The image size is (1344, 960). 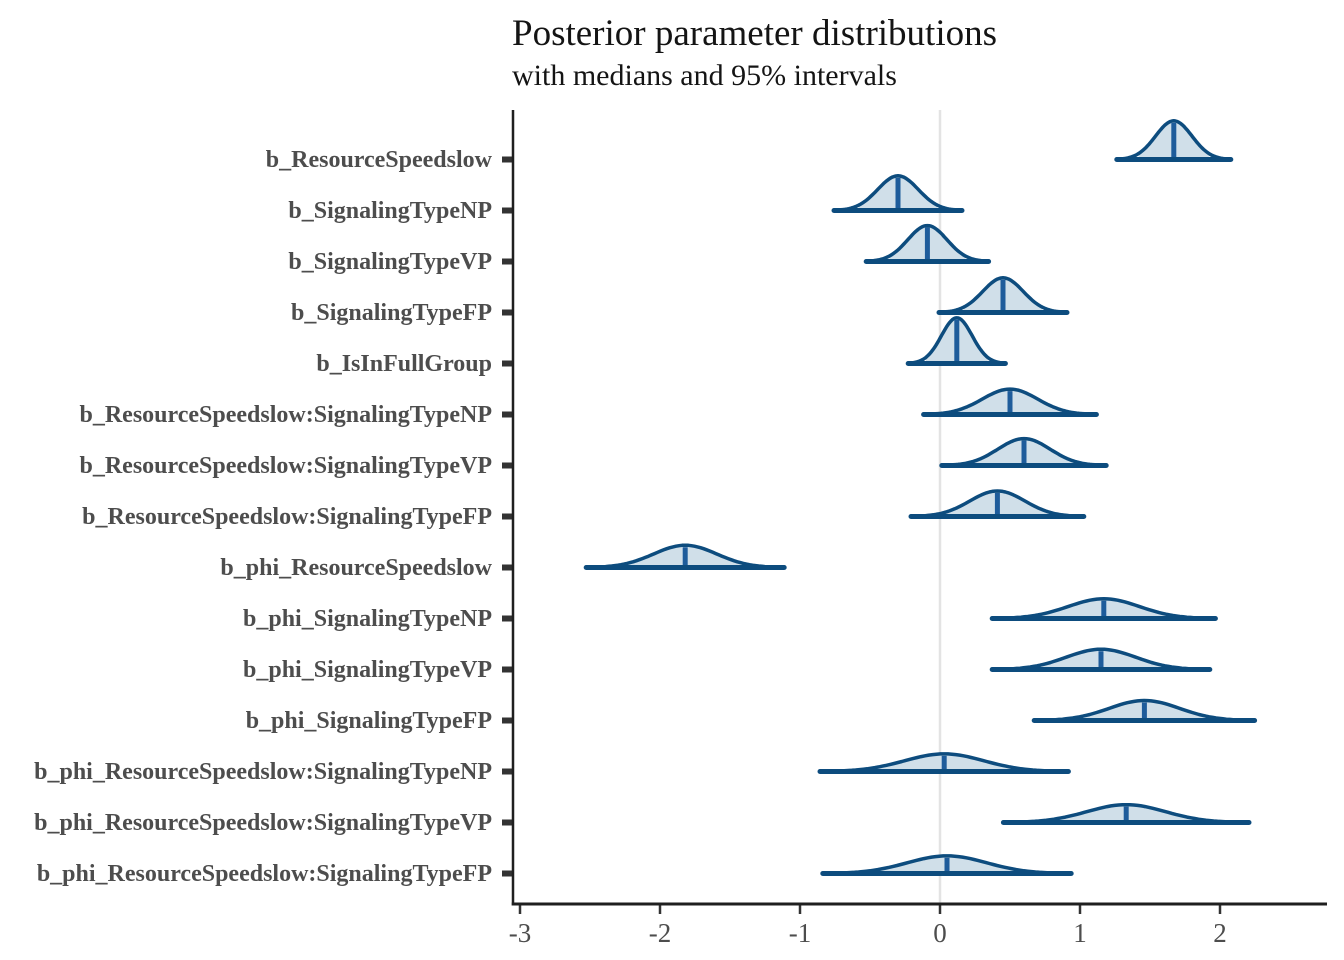 What do you see at coordinates (286, 414) in the screenshot?
I see `y-axis-label: b_ResourceSpeedslow:SignalingTypeNP` at bounding box center [286, 414].